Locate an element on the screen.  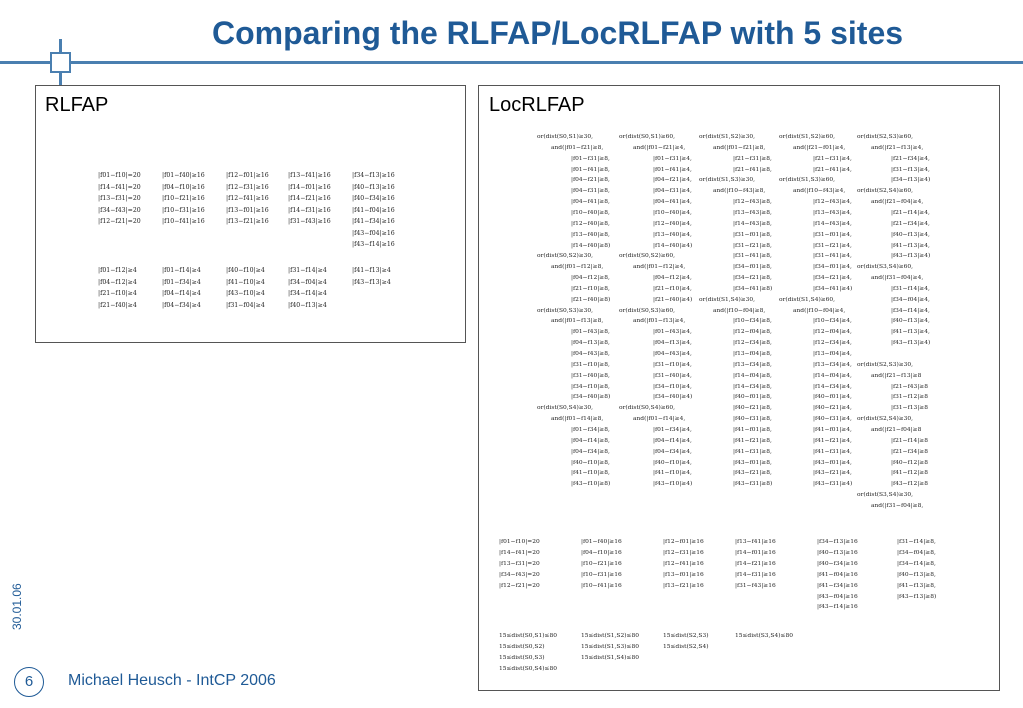
formula-cell: |f14−f41|=20 is located at coordinates (119, 187).